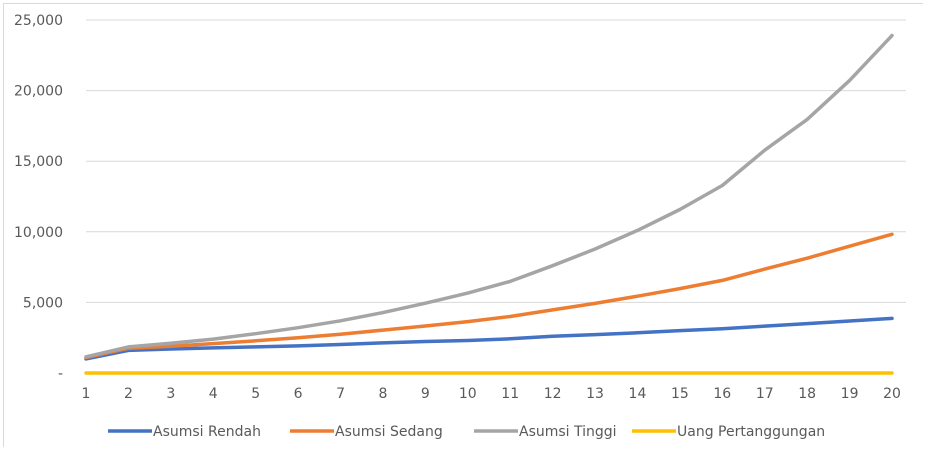  Describe the element at coordinates (255, 394) in the screenshot. I see `x-tick-label: 5` at that location.